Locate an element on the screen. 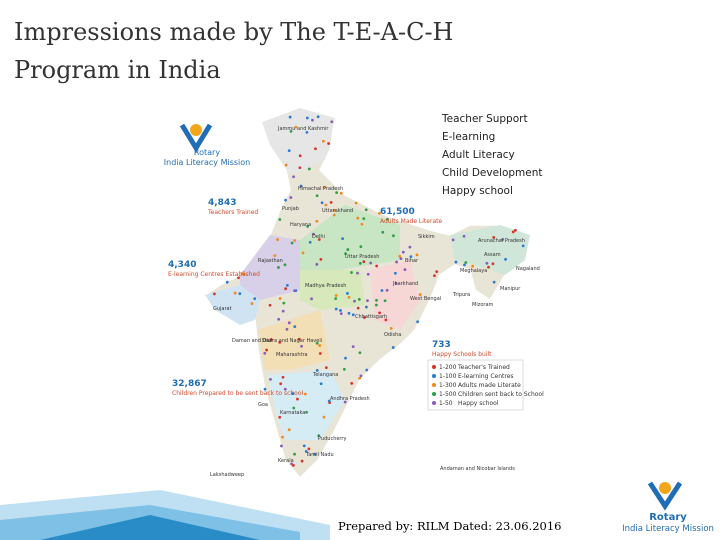 The width and height of the screenshot is (720, 540). stat-label: Teachers Trained is located at coordinates (232, 212).